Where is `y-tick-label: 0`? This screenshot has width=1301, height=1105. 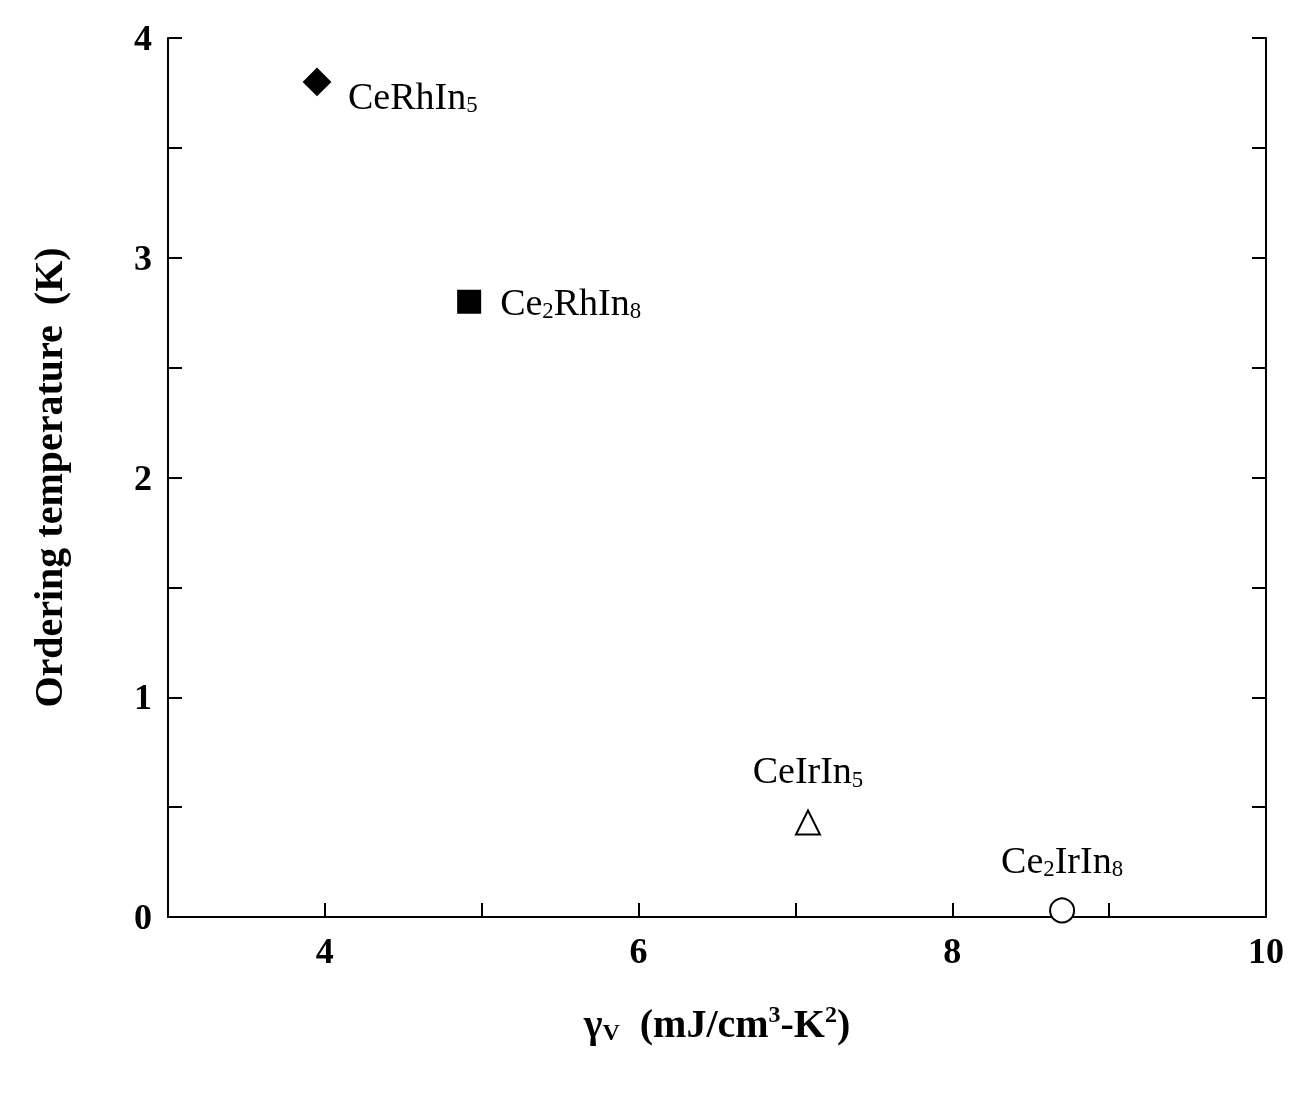 y-tick-label: 0 is located at coordinates (143, 917).